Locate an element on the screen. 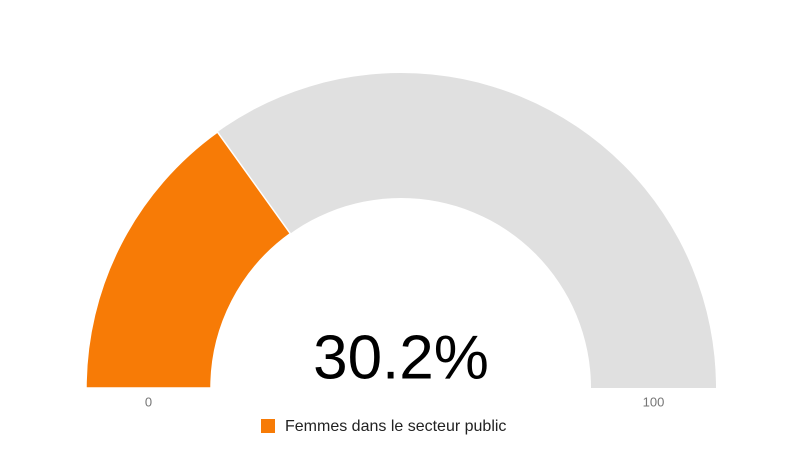 This screenshot has height=449, width=799. tick-label: 100 is located at coordinates (654, 401).